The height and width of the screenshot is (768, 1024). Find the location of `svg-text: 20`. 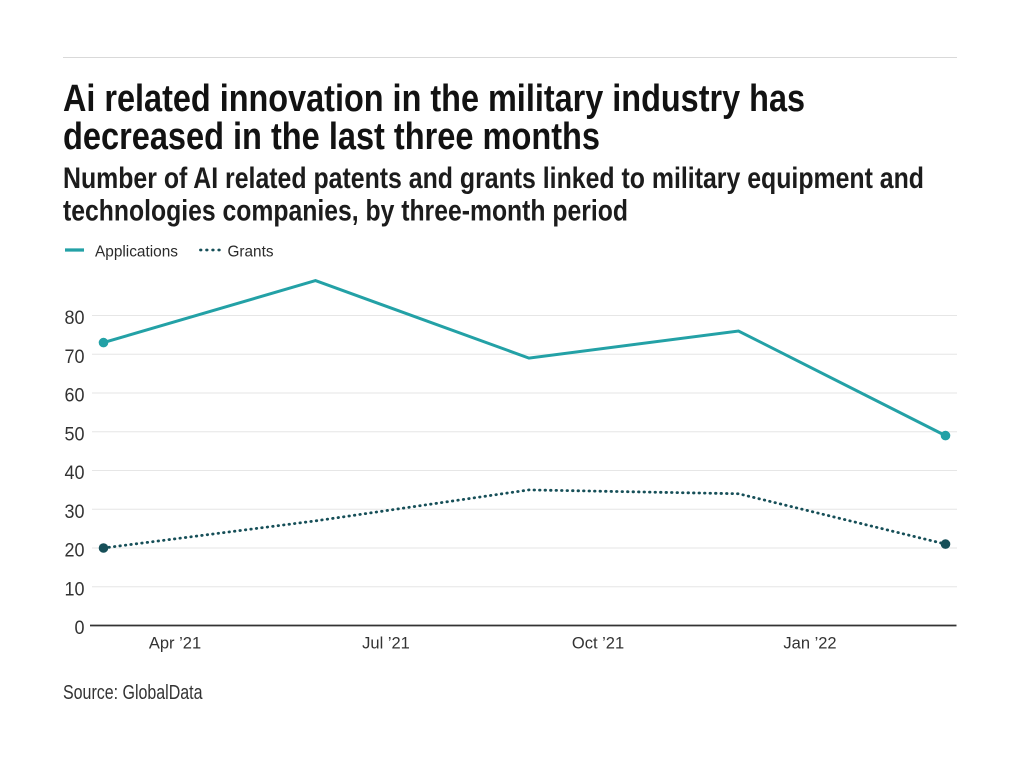

svg-text: 20 is located at coordinates (75, 551).